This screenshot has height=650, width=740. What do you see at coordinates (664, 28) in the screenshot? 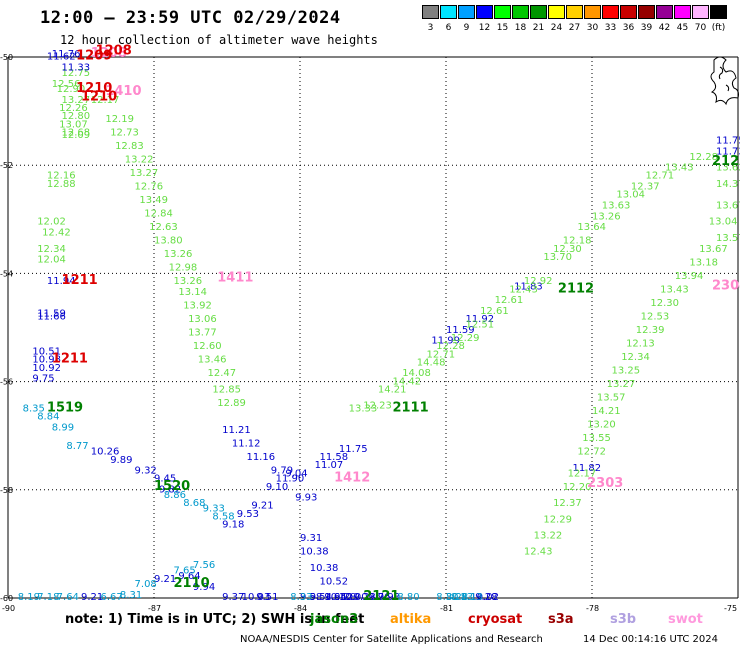
I see `legend-label: 42` at bounding box center [664, 28].